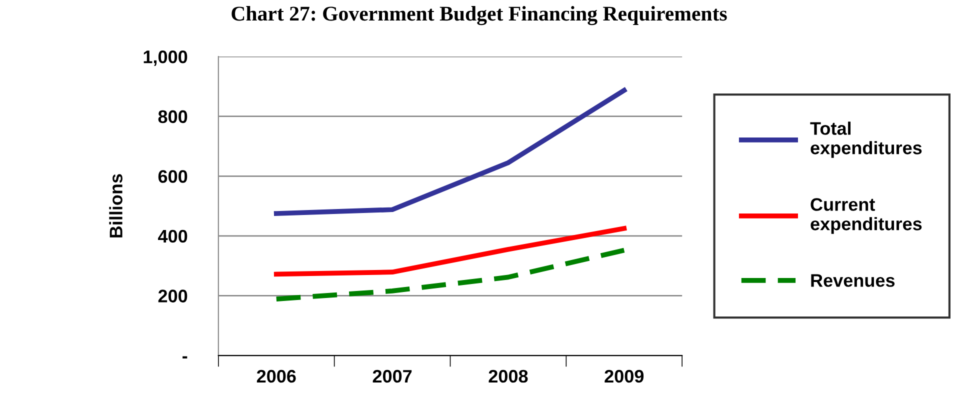  Describe the element at coordinates (166, 58) in the screenshot. I see `text: 1,000` at that location.